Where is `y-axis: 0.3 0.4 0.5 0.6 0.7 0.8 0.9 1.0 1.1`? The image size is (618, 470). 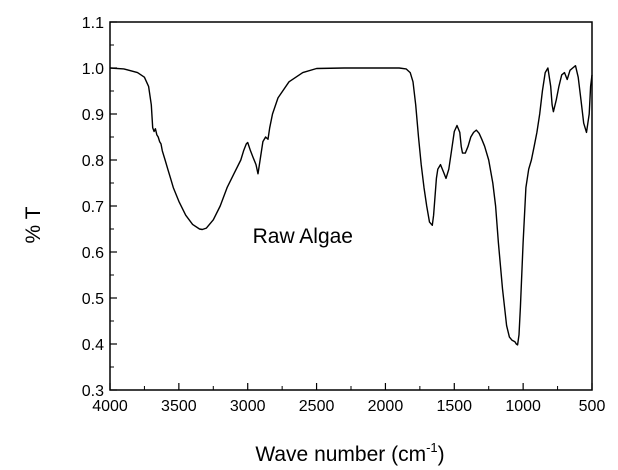 y-axis: 0.3 0.4 0.5 0.6 0.7 0.8 0.9 1.0 1.1 is located at coordinates (99, 207).